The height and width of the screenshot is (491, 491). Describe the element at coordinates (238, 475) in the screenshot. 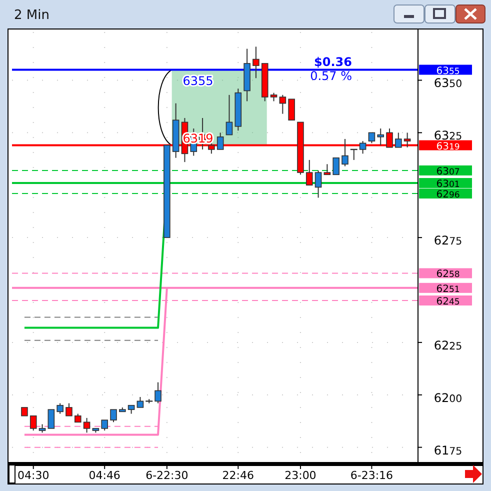

I see `x-tick-label: 22:46` at that location.